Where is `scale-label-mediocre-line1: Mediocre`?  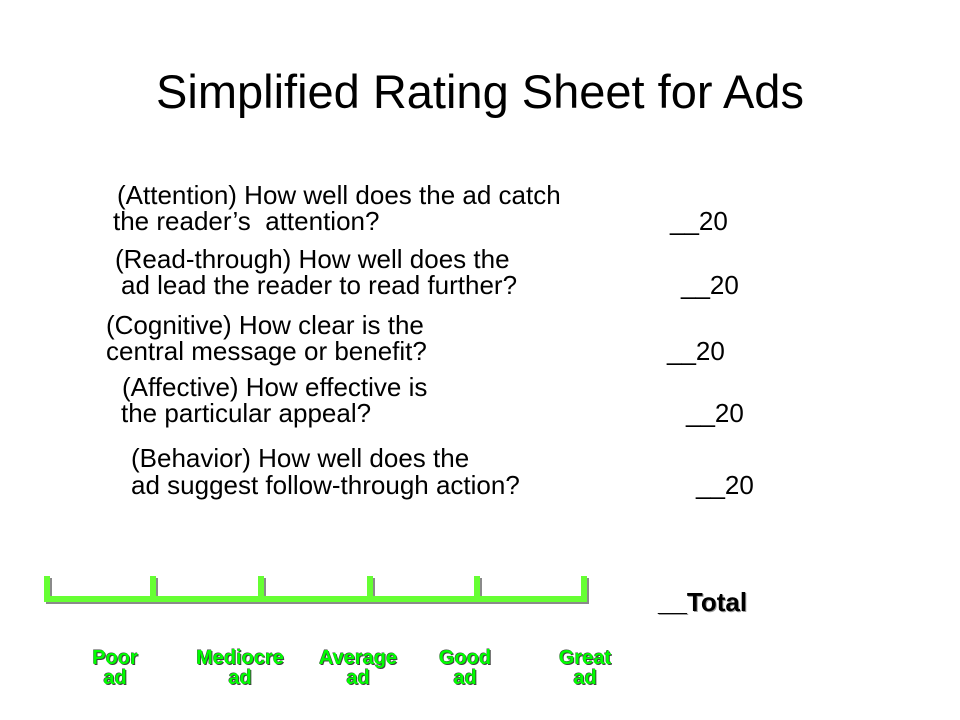
scale-label-mediocre-line1: Mediocre is located at coordinates (240, 658).